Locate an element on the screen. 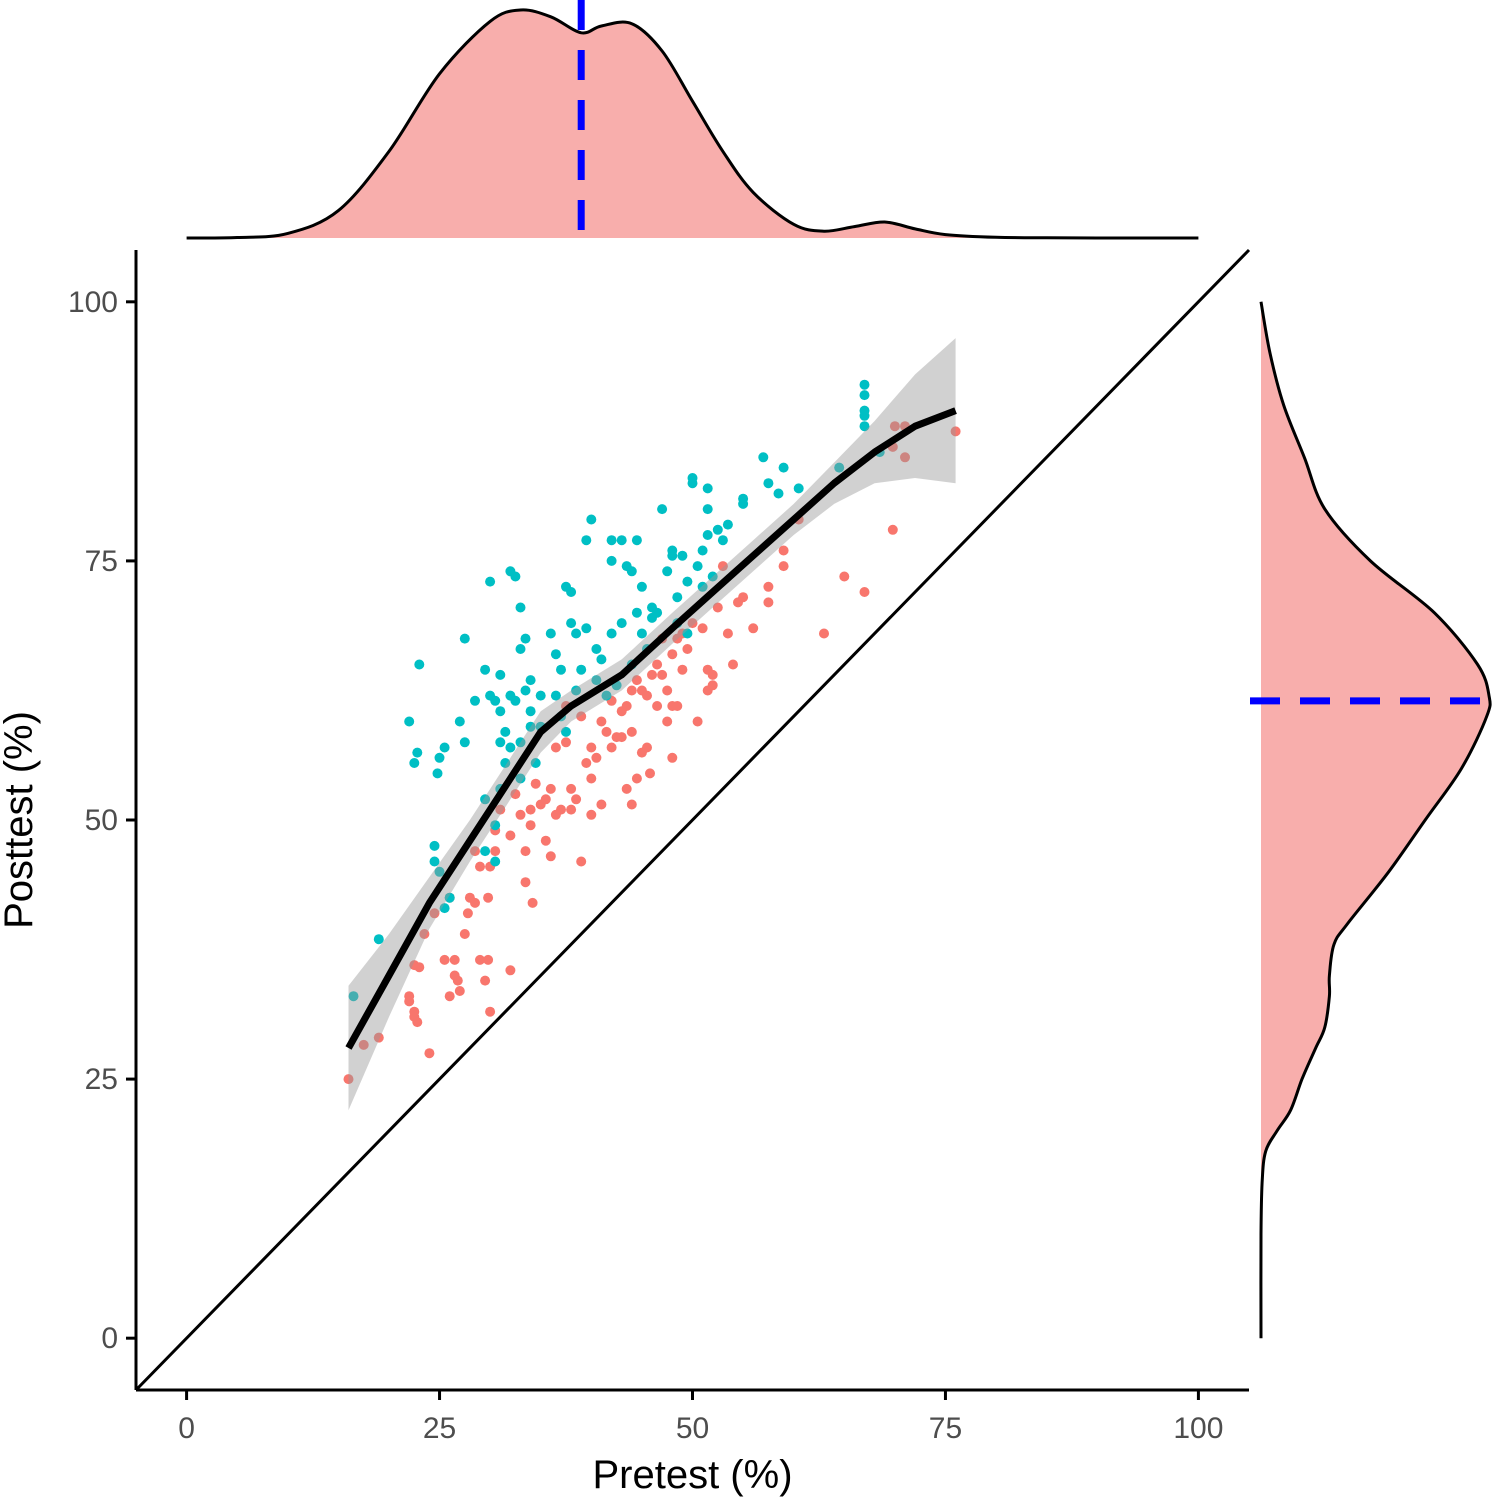 Image resolution: width=1500 pixels, height=1500 pixels. x-tick-label: 75 is located at coordinates (945, 1428).